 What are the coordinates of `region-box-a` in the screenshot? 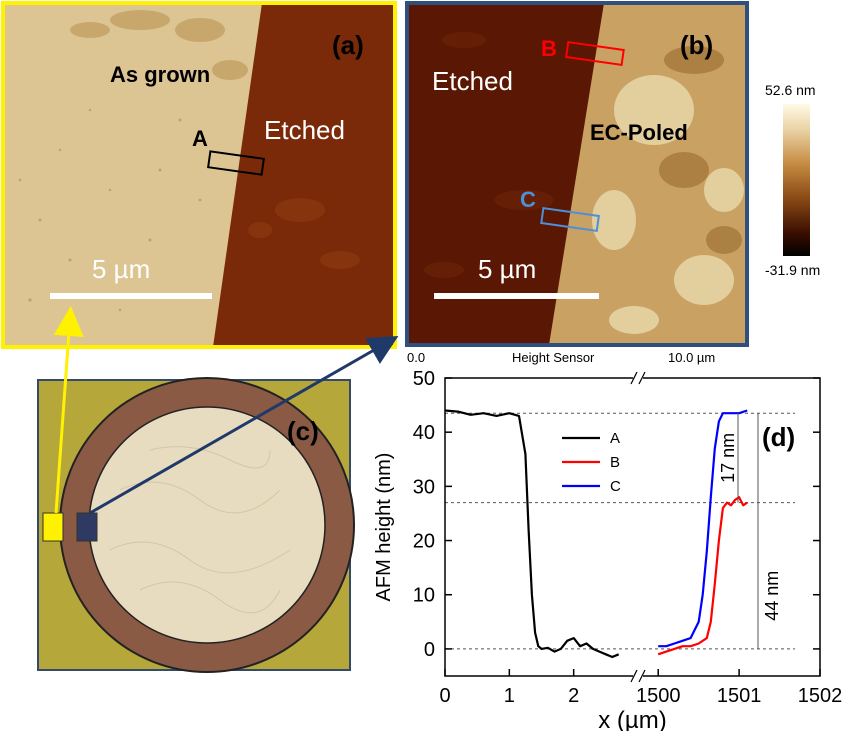 It's located at (236, 163).